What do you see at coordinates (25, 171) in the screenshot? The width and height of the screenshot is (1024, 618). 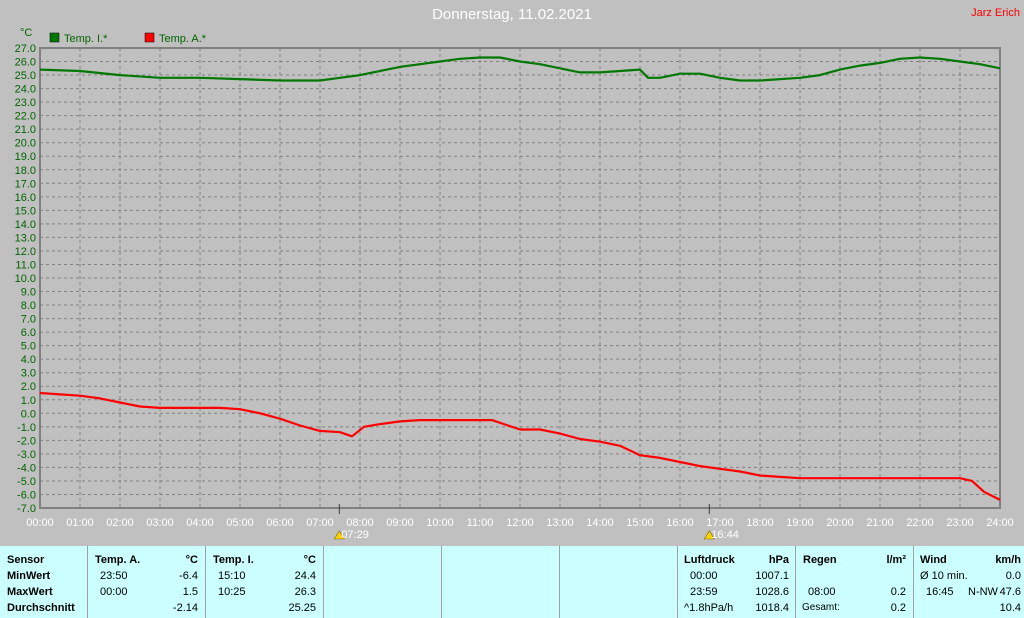 I see `y-tick-label: 18.0` at bounding box center [25, 171].